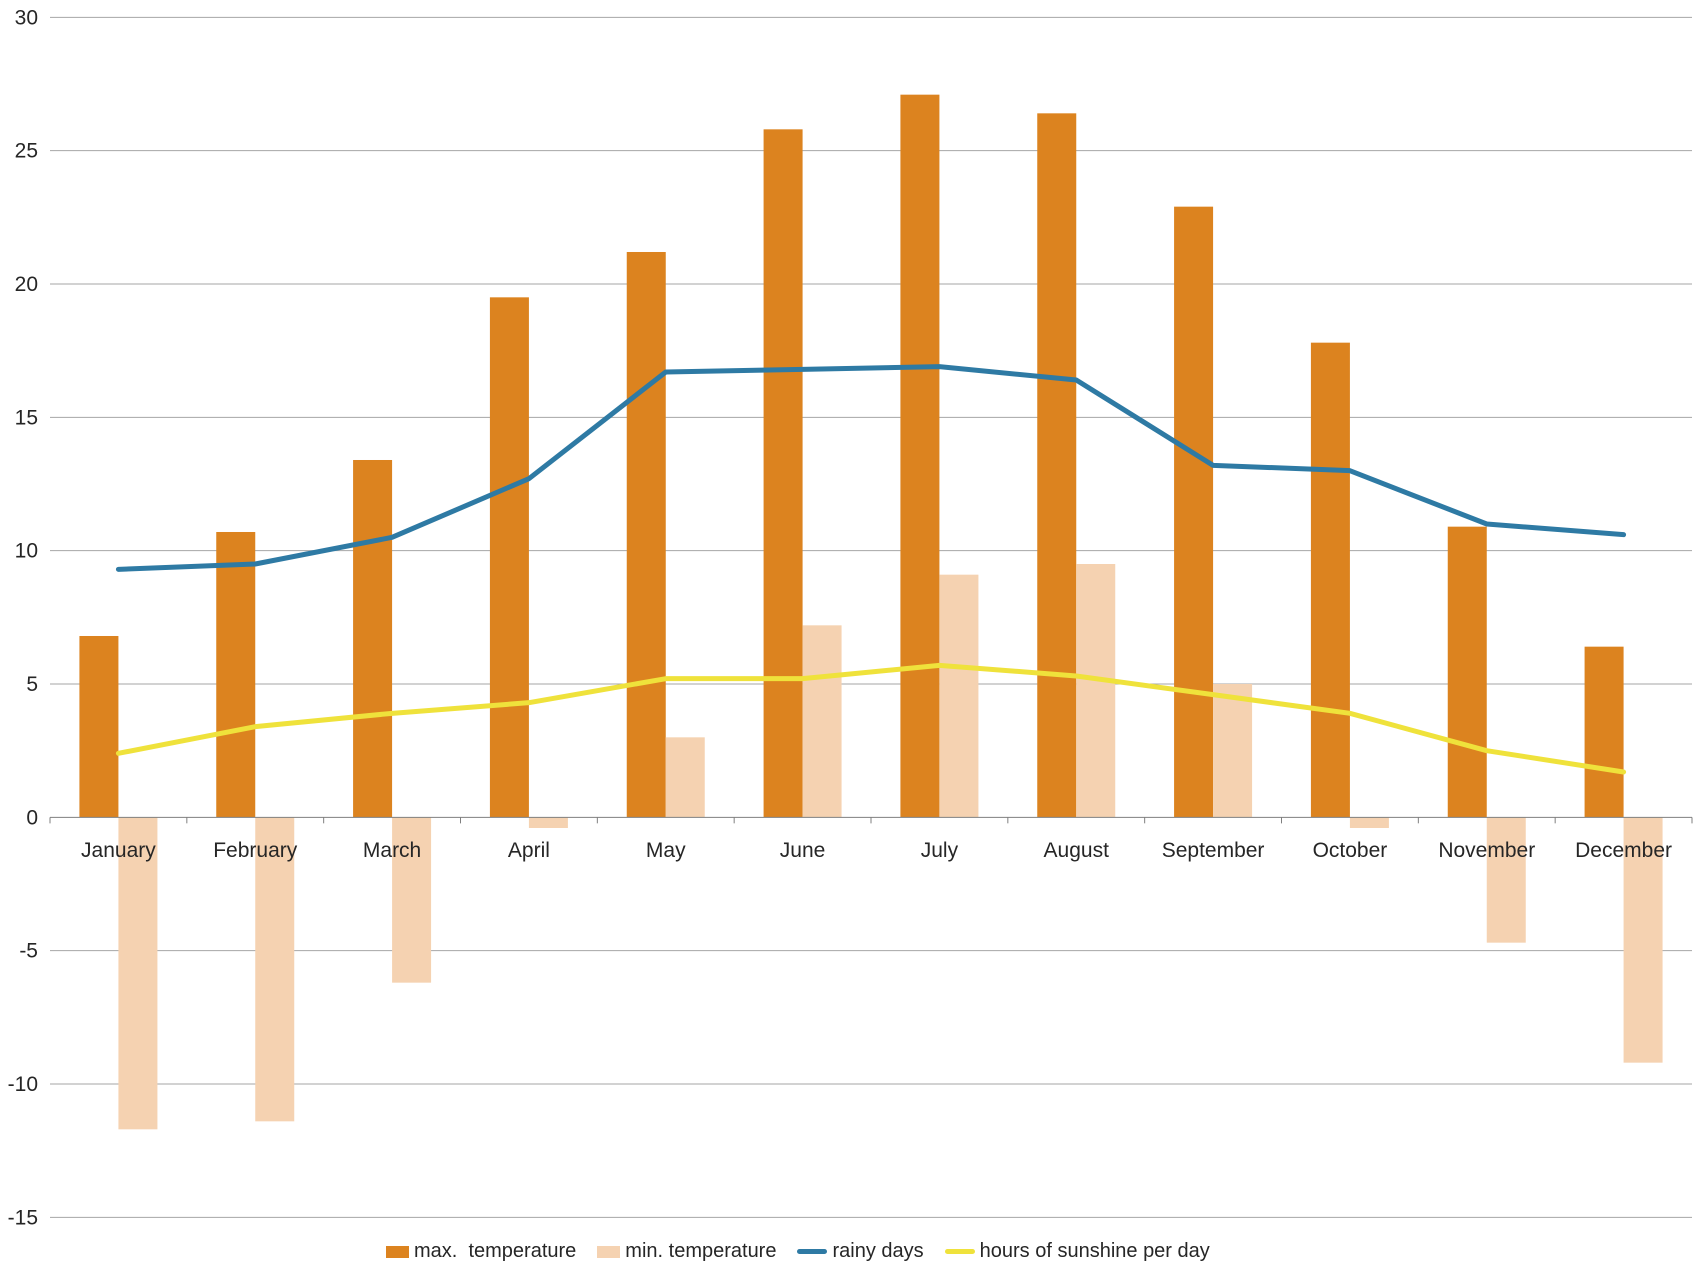 The image size is (1707, 1281). I want to click on y-axis-label-15: 15, so click(26, 417).